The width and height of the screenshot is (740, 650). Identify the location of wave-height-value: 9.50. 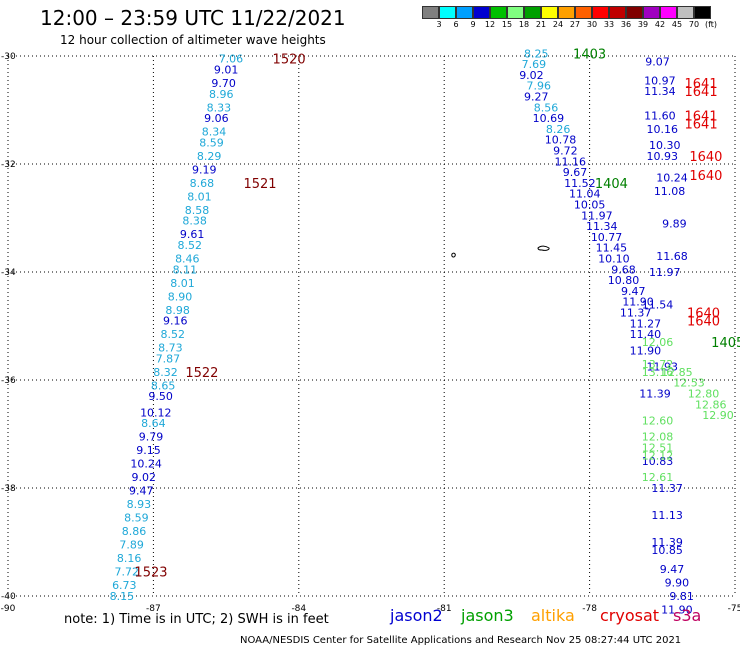
(160, 396).